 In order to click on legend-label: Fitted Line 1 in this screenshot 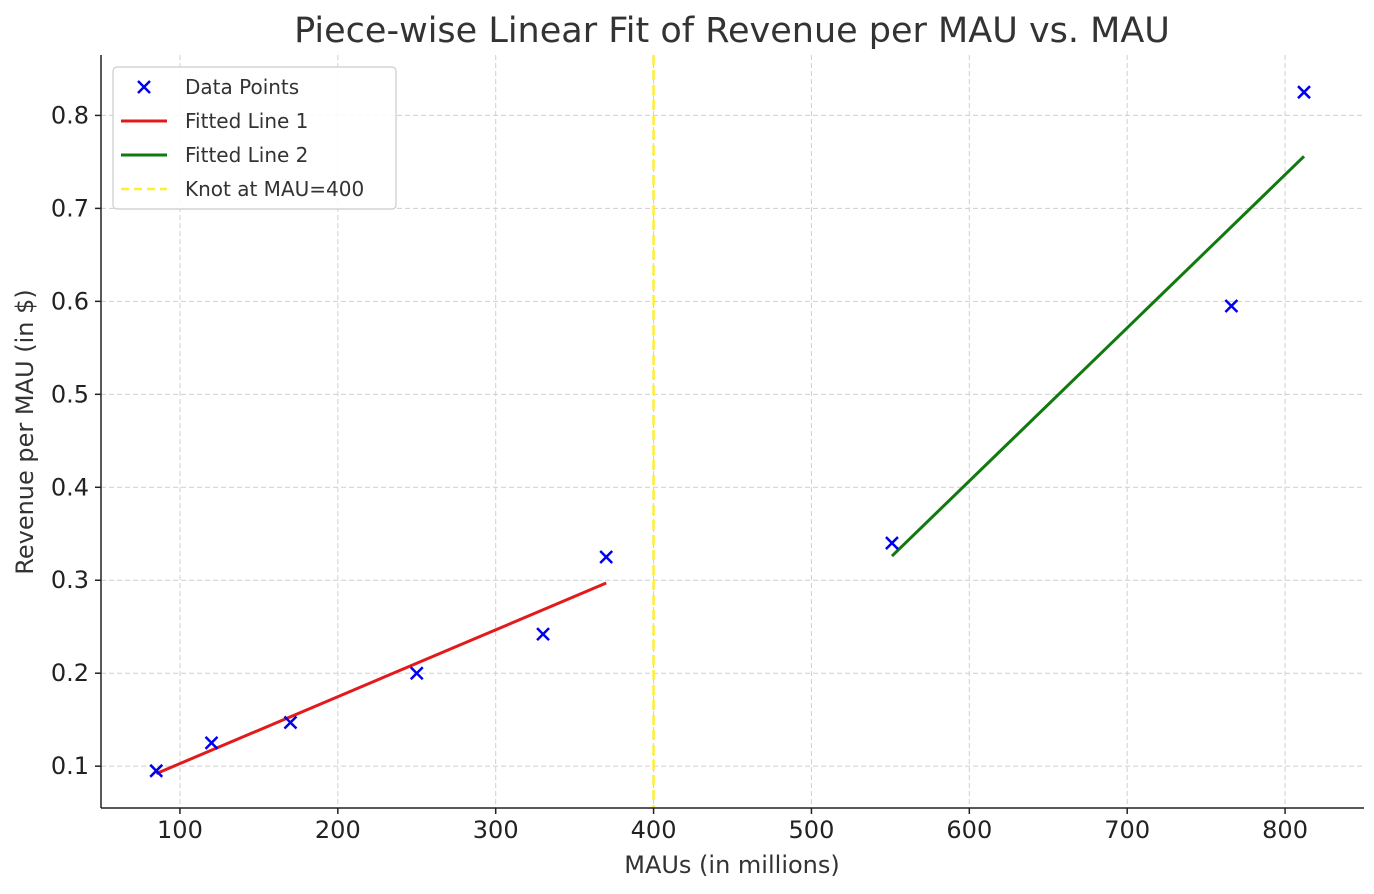, I will do `click(246, 121)`.